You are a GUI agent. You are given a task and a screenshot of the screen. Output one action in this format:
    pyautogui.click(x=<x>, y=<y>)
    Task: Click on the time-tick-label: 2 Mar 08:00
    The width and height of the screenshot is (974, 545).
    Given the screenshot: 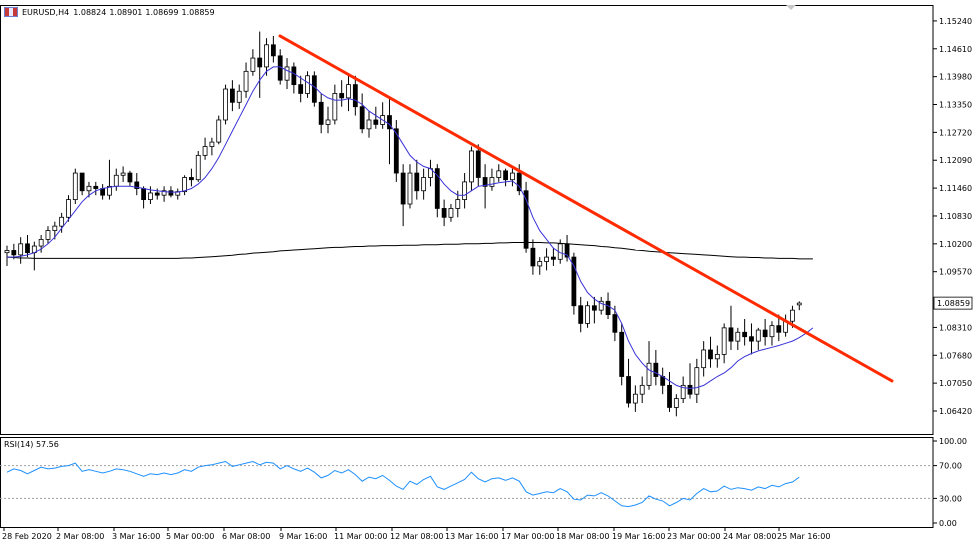 What is the action you would take?
    pyautogui.click(x=80, y=536)
    